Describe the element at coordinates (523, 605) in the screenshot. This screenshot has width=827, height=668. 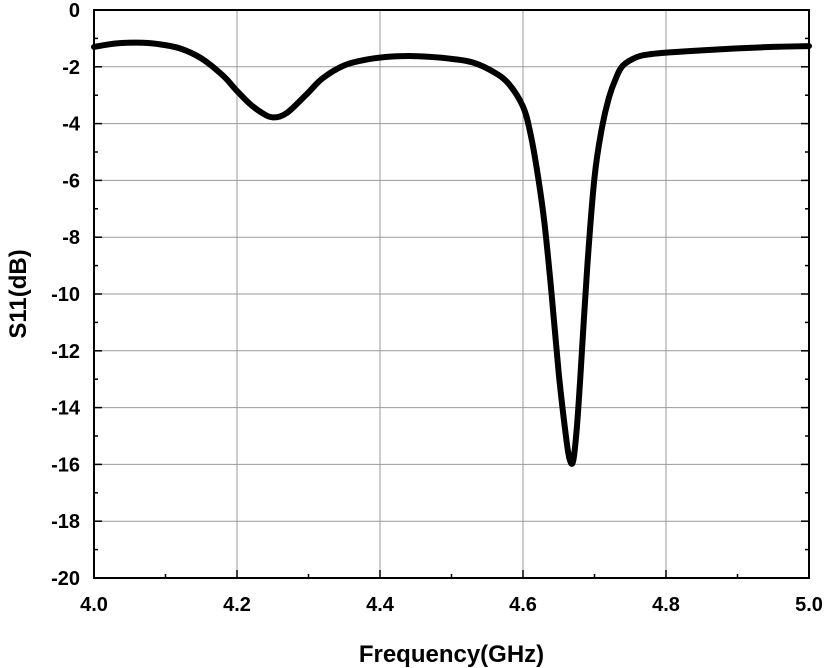
I see `x-tick-label: 4.6` at that location.